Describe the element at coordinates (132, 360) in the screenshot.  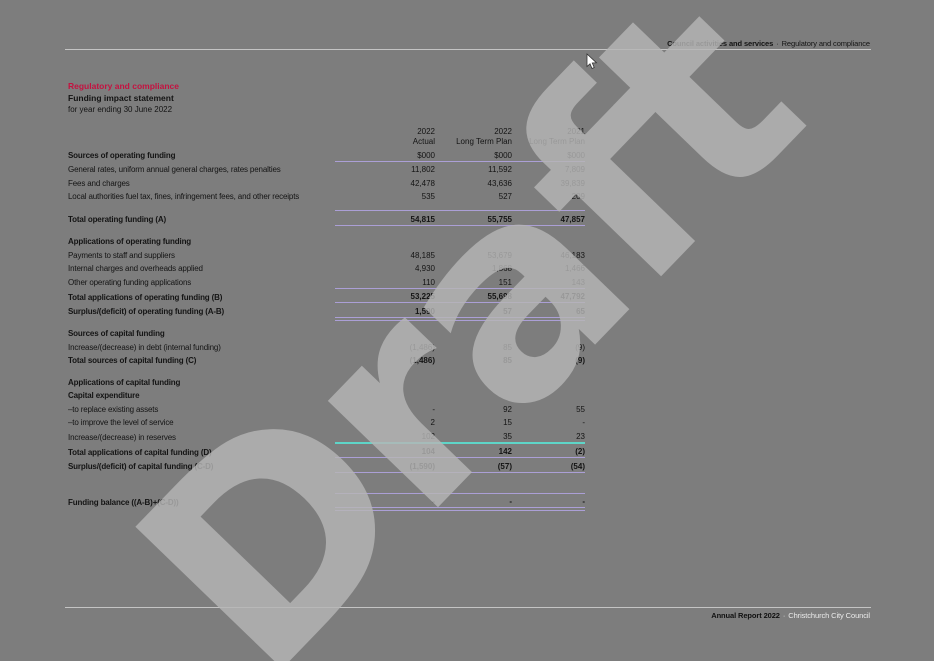
I see `row-label: Total sources of capital funding (C)` at that location.